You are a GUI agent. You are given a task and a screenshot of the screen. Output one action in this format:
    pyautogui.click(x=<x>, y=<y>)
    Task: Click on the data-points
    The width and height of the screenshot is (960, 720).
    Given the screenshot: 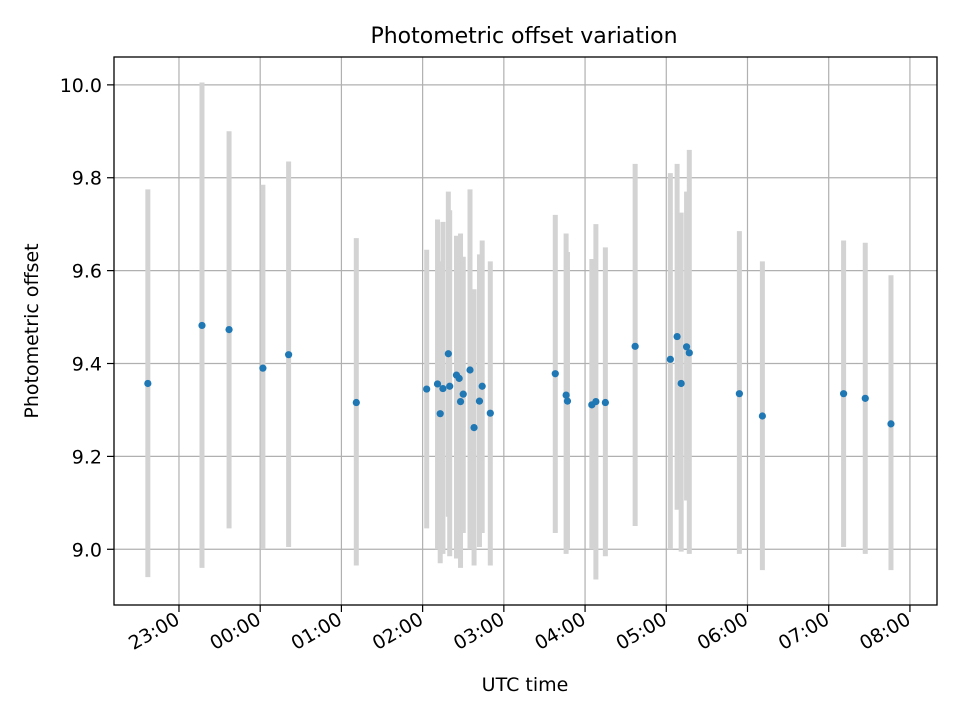 What is the action you would take?
    pyautogui.click(x=519, y=376)
    